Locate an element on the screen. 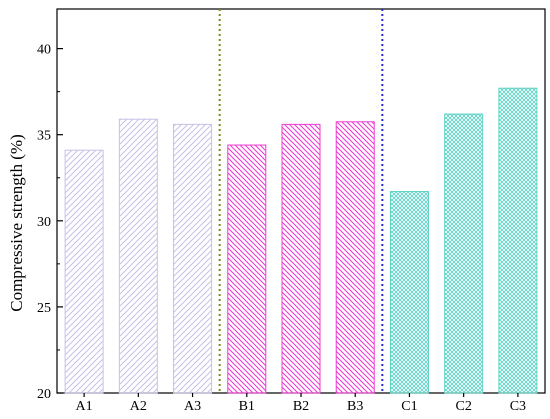  x-tick-label-c1: C1 is located at coordinates (409, 406).